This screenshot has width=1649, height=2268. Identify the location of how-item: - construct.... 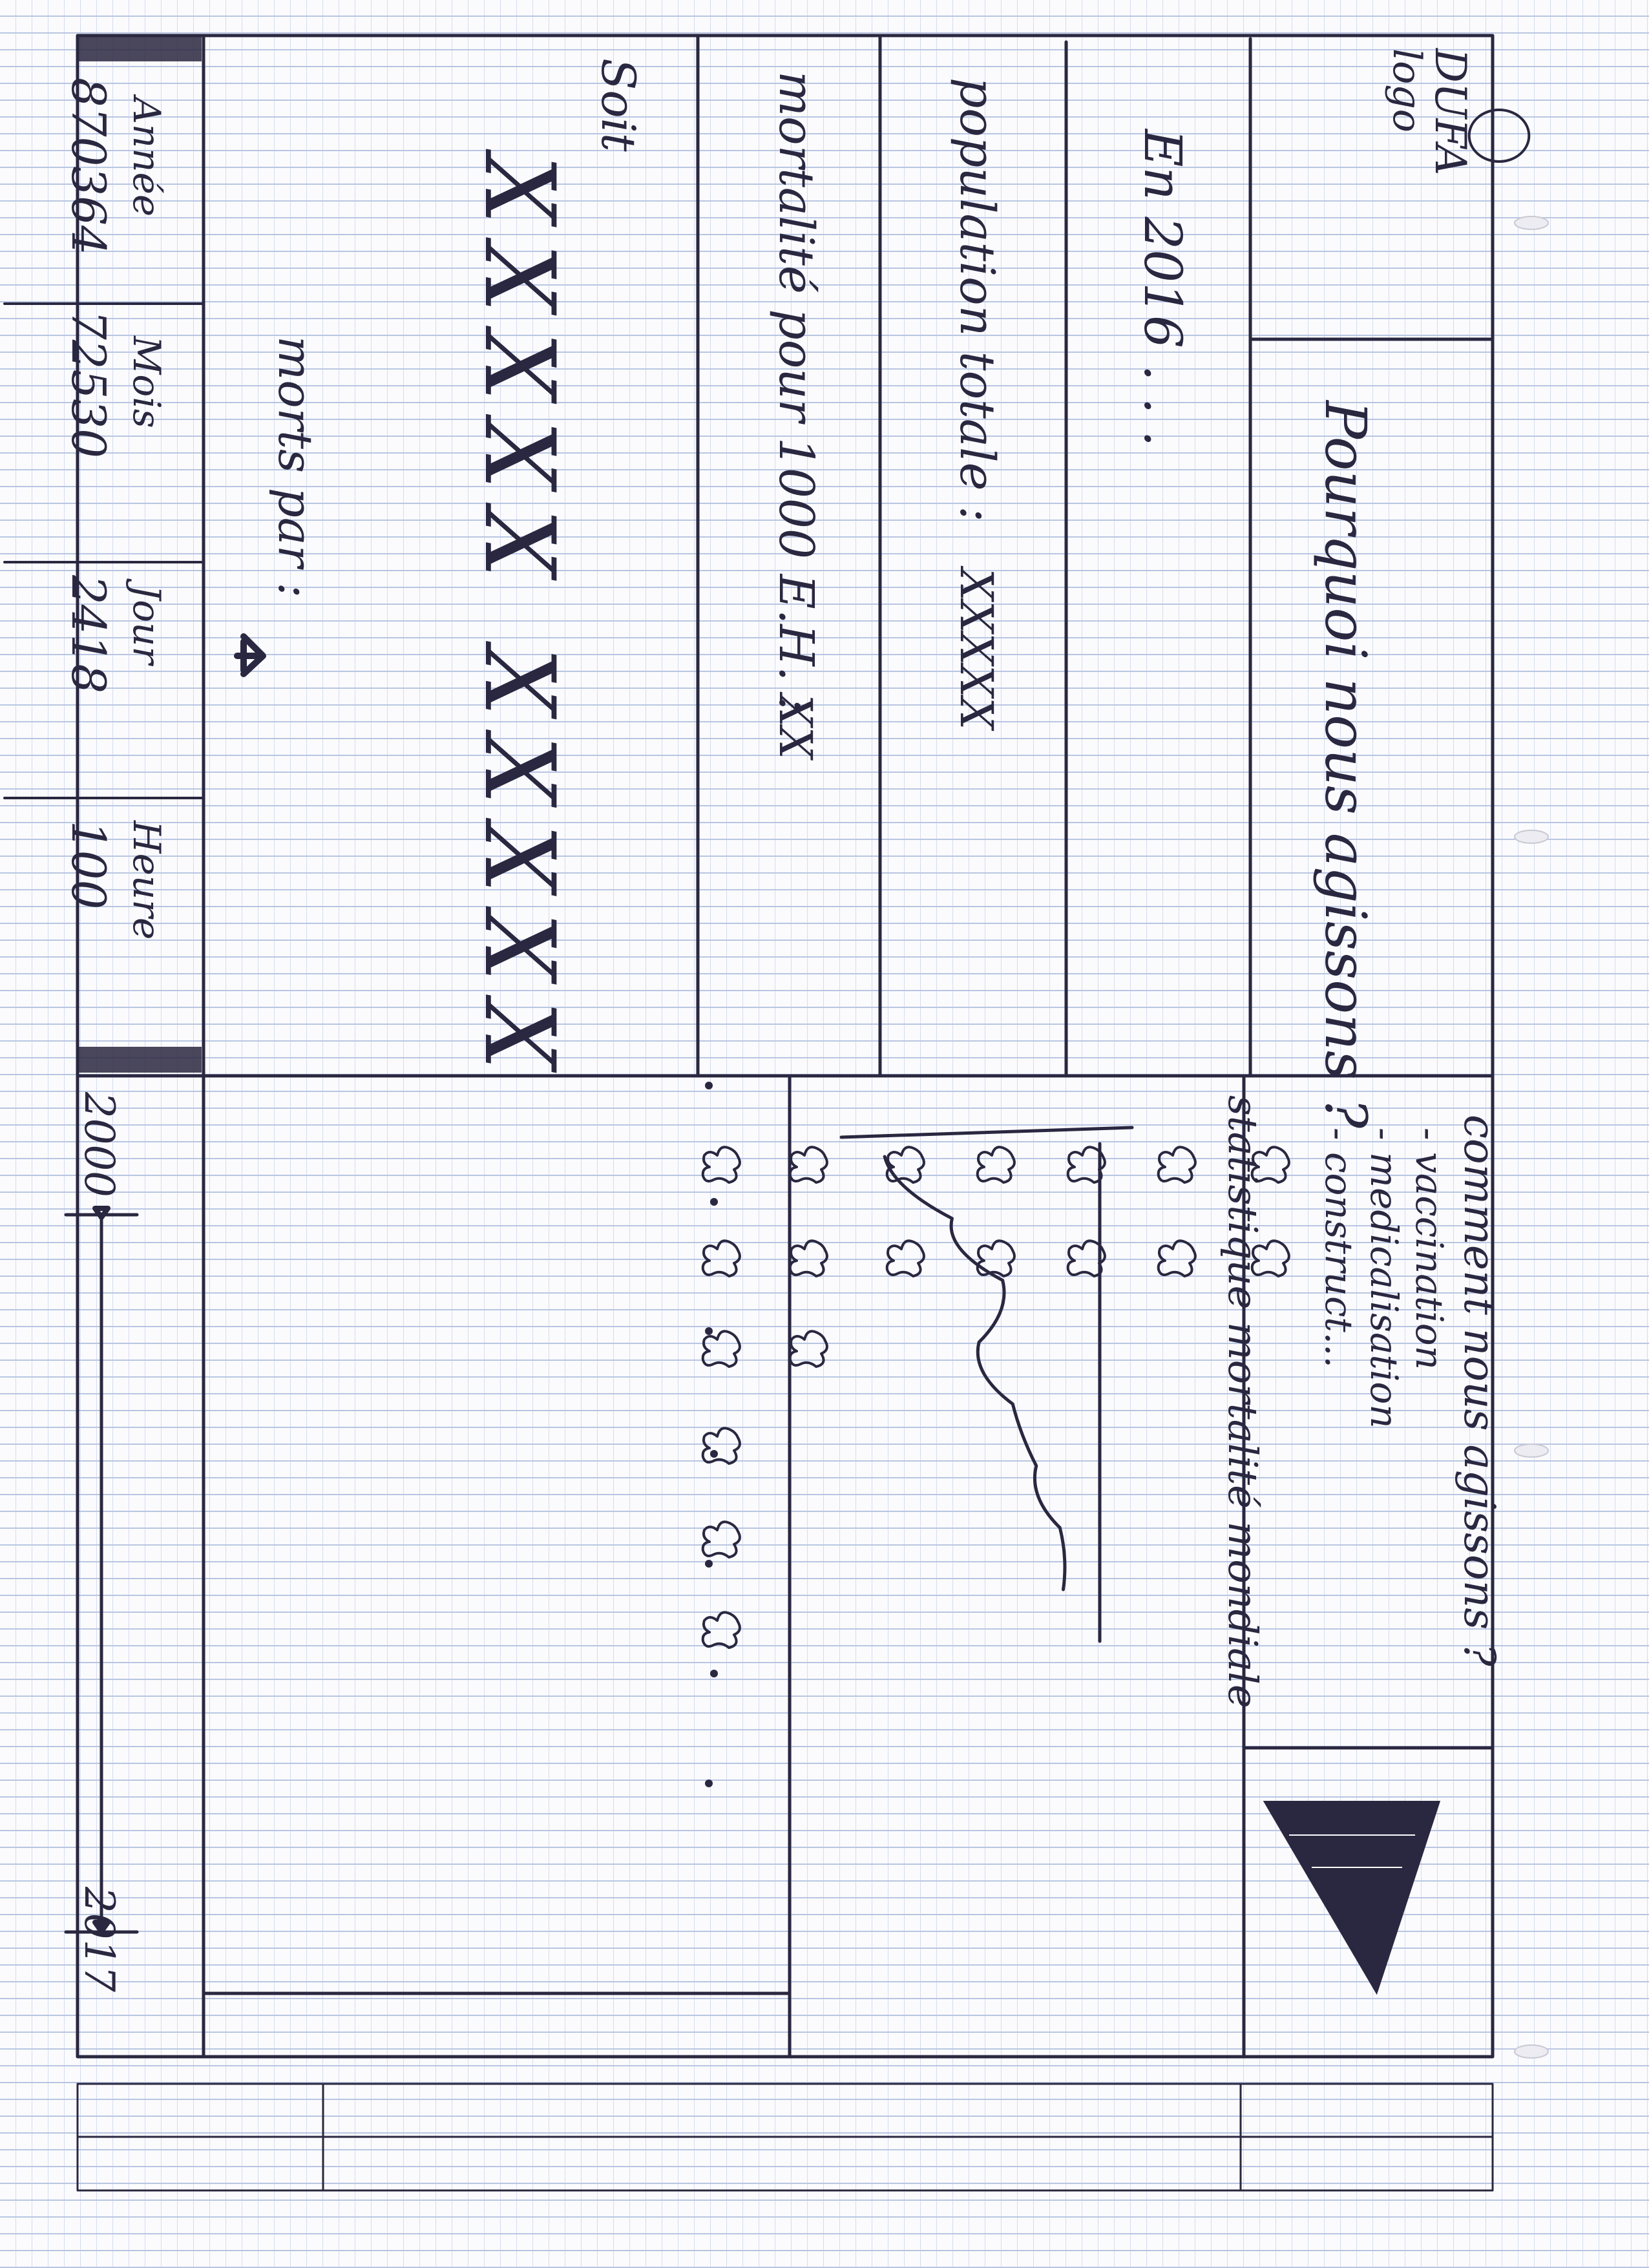
(1339, 1248).